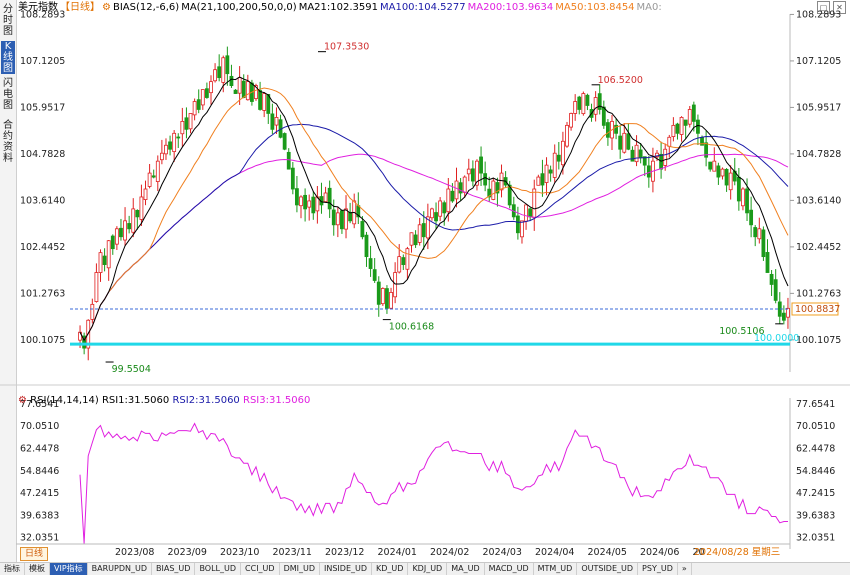  I want to click on price-tick-left: 100.1075, so click(42, 340).